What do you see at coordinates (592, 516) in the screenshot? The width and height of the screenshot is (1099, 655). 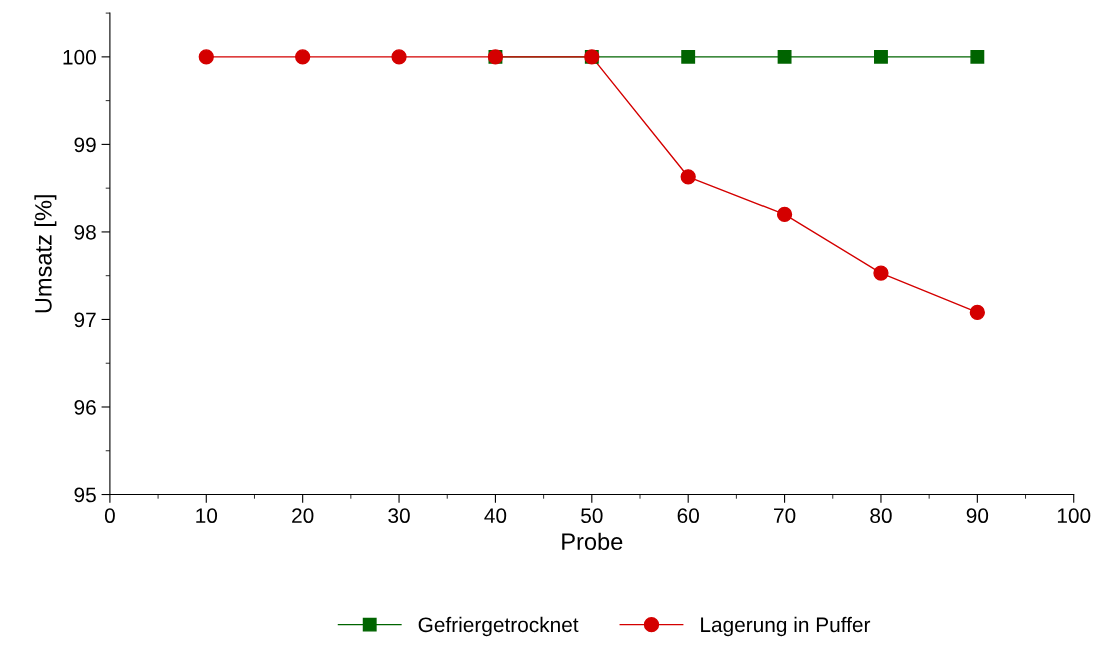 I see `x-tick-label: 50` at bounding box center [592, 516].